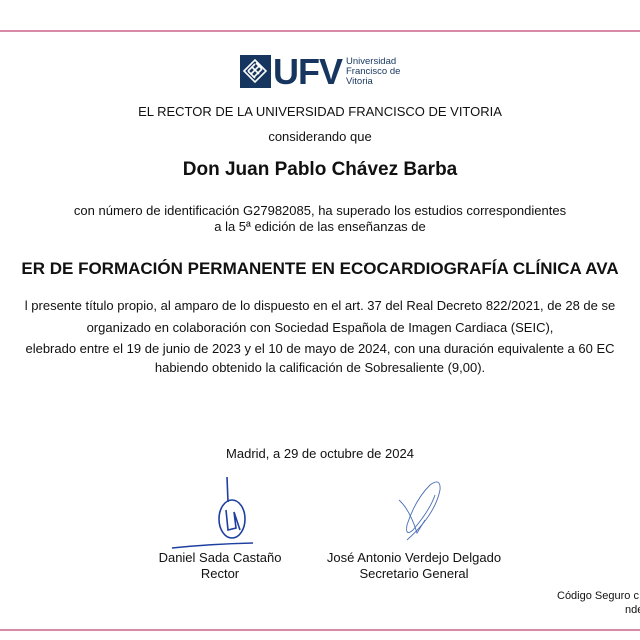 This screenshot has width=640, height=640. What do you see at coordinates (414, 573) in the screenshot?
I see `signatory-role: Secretario General` at bounding box center [414, 573].